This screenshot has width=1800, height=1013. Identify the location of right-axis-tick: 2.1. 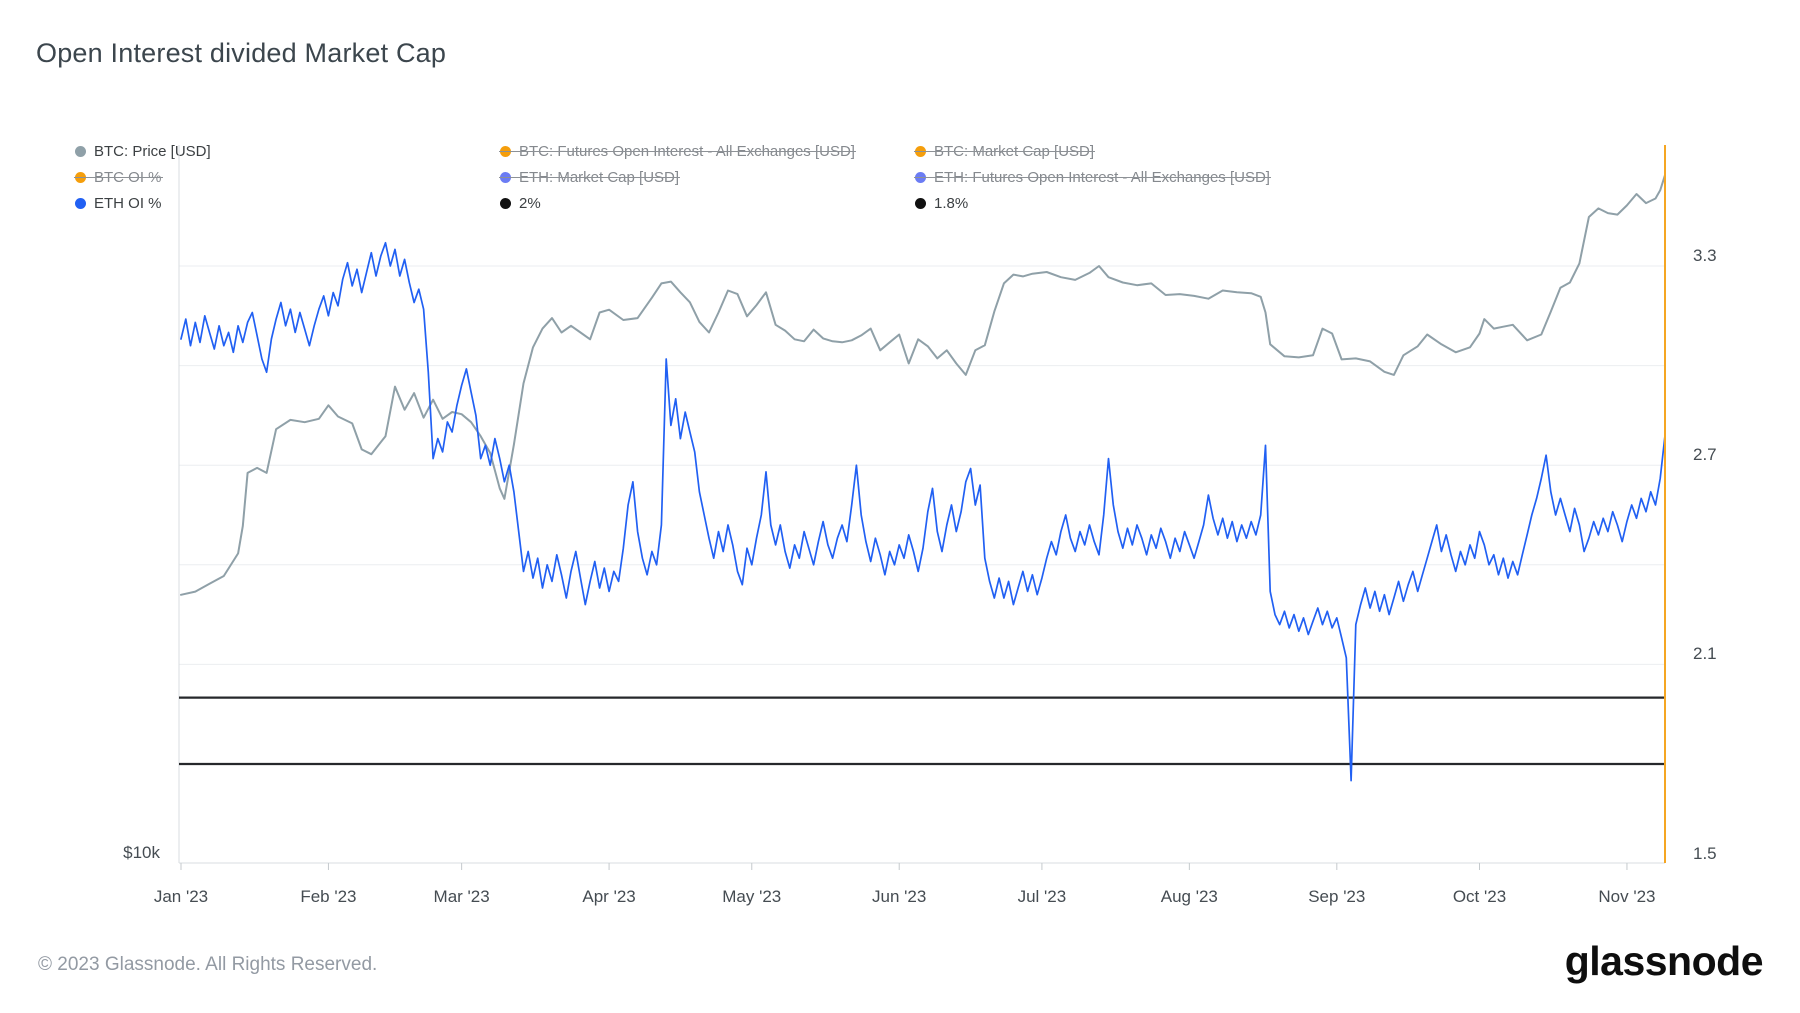
(1705, 654).